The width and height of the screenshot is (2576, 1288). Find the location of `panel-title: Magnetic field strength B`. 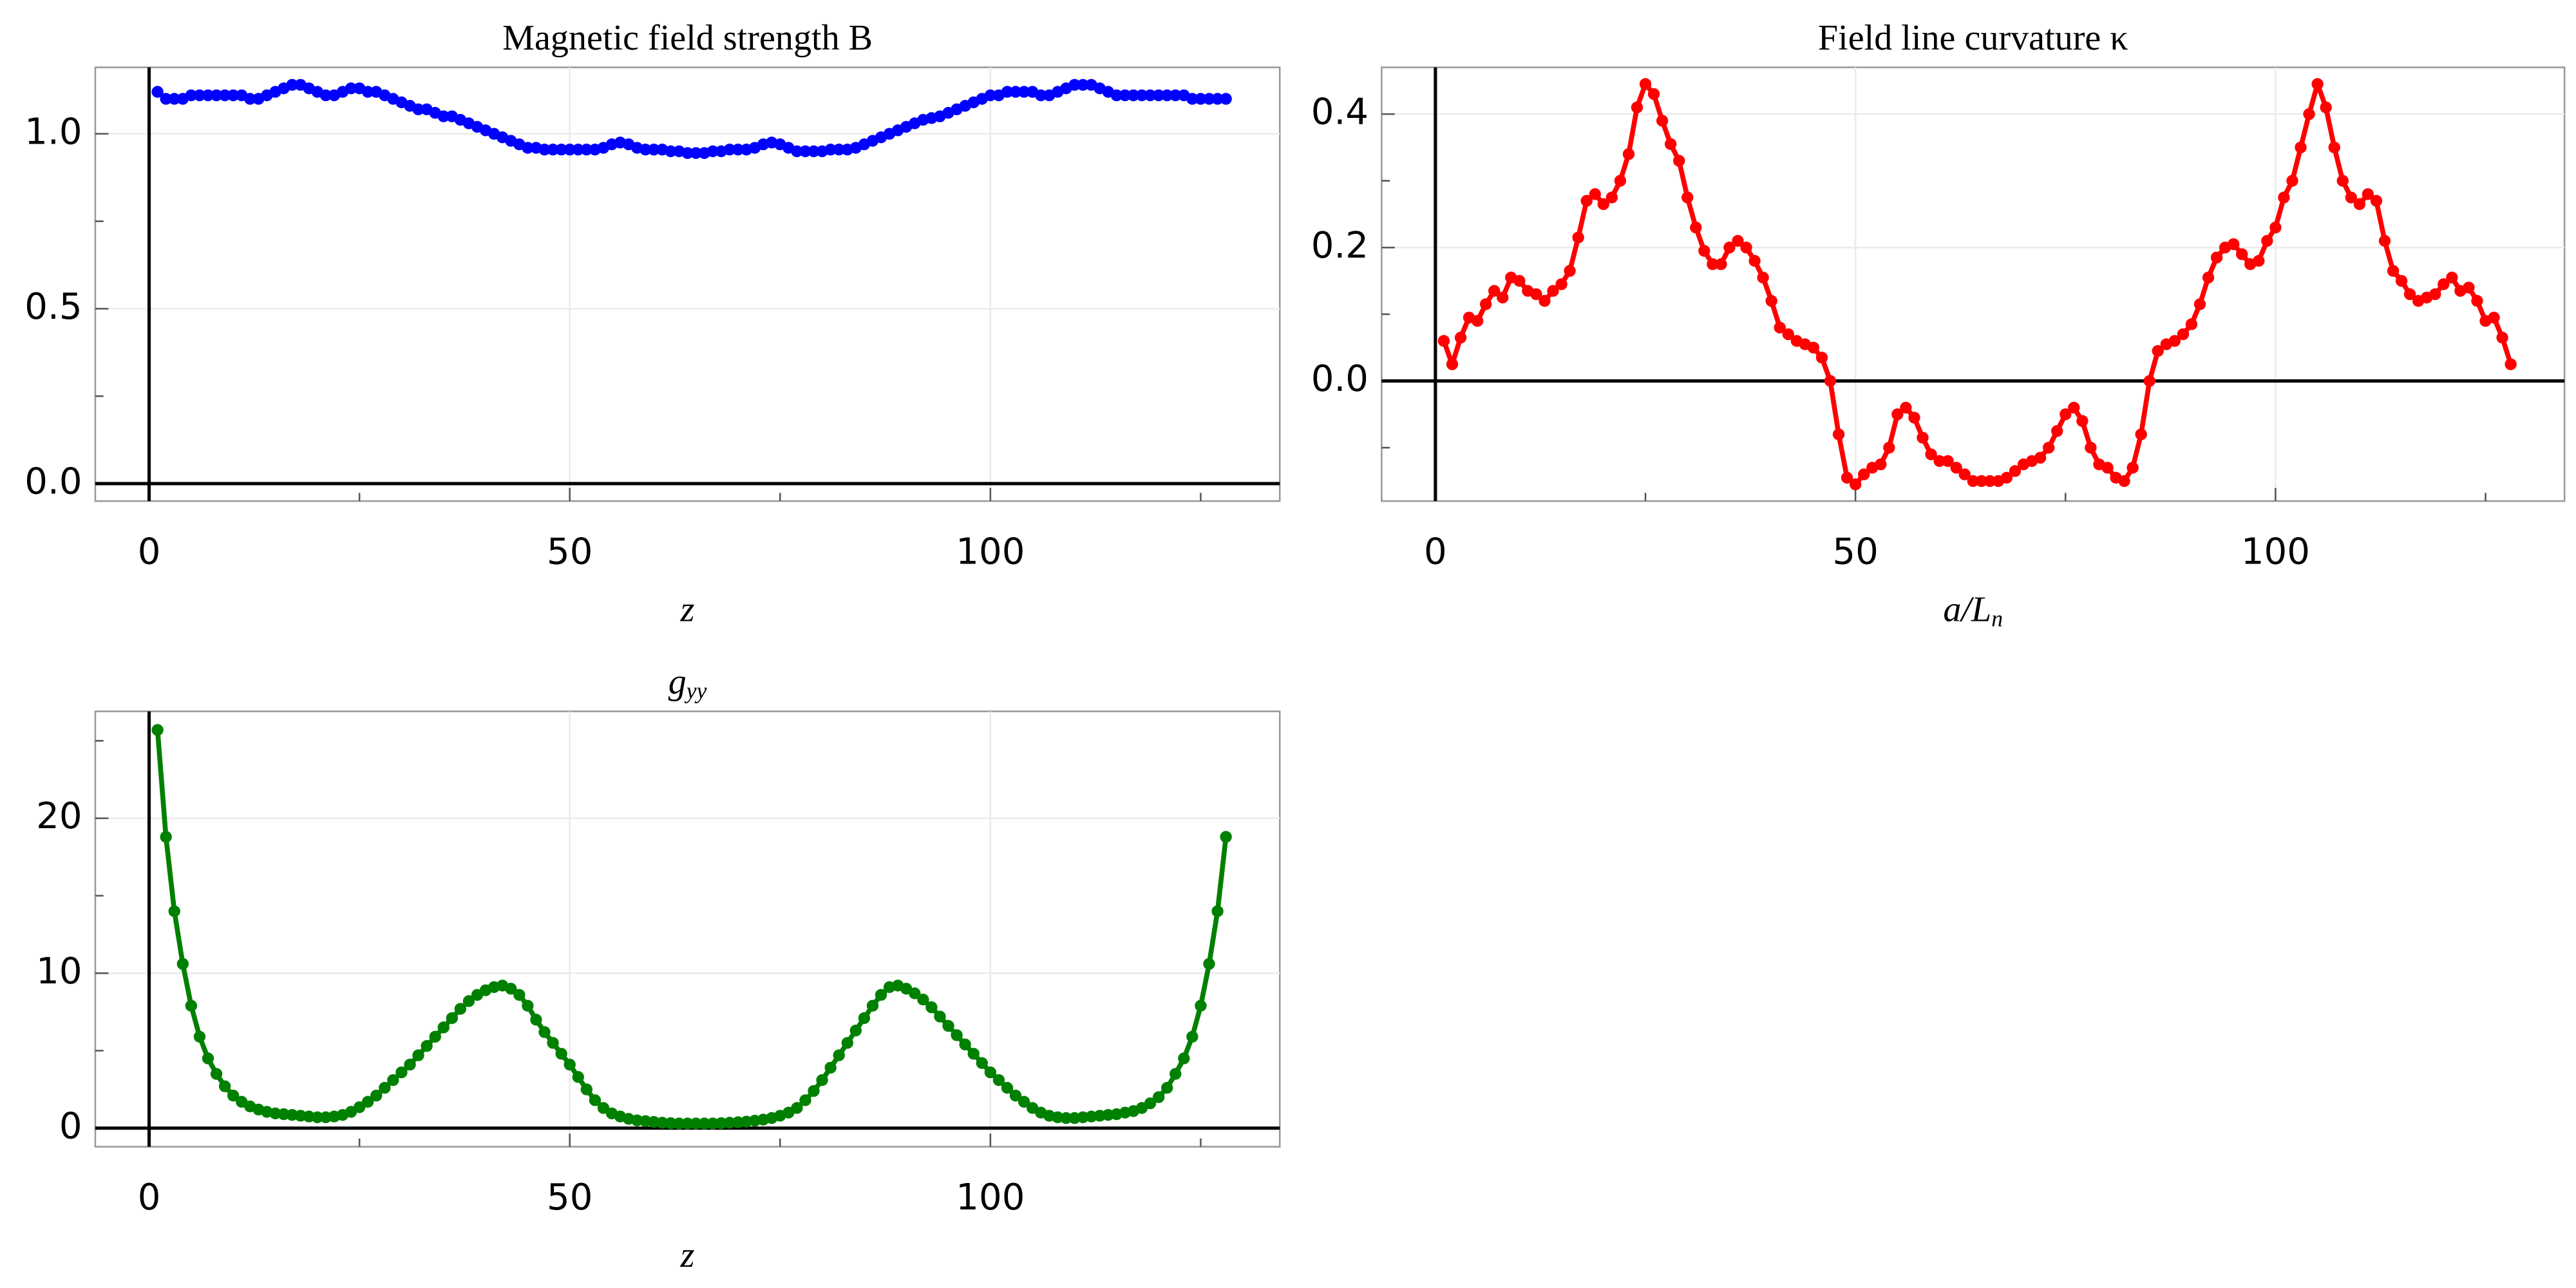

panel-title: Magnetic field strength B is located at coordinates (687, 38).